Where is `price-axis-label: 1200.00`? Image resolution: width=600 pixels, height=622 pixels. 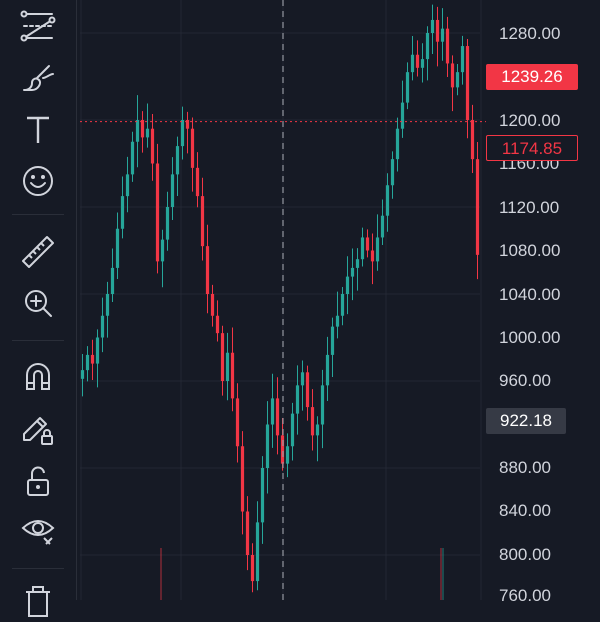 price-axis-label: 1200.00 is located at coordinates (530, 120).